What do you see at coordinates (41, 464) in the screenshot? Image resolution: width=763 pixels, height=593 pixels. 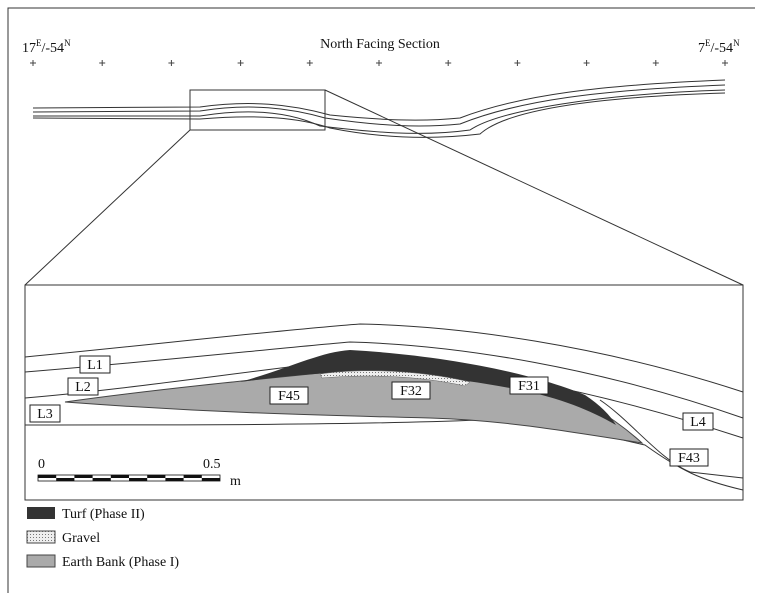 I see `scale-label: 0` at bounding box center [41, 464].